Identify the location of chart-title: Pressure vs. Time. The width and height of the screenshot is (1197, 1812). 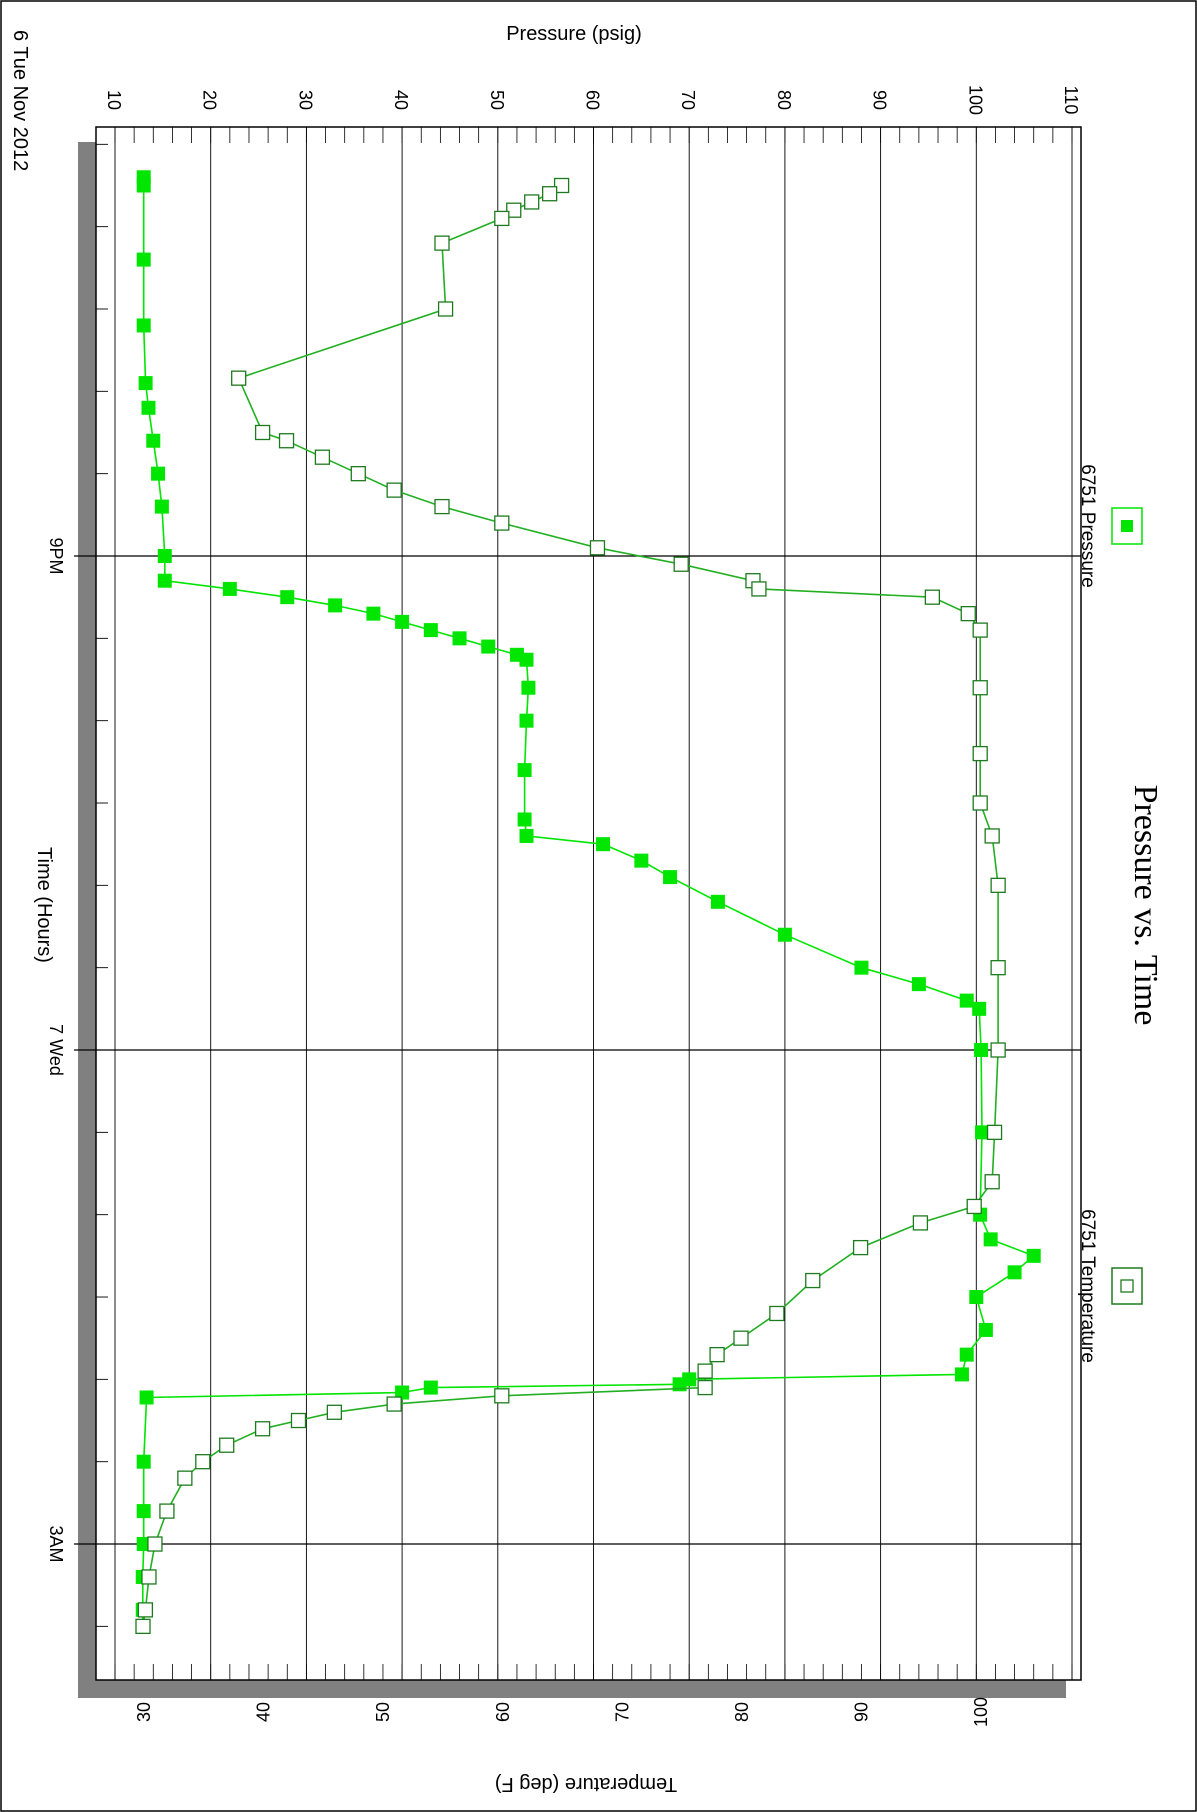
(1145, 905).